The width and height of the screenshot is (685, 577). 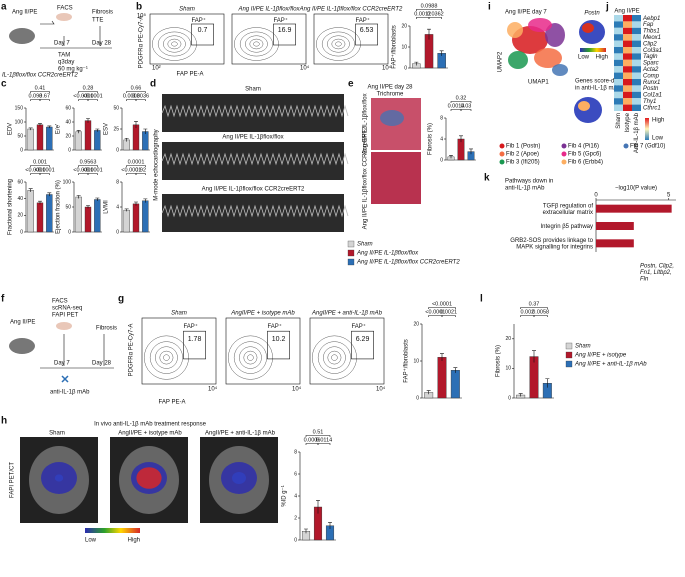 I want to click on legend-label: Fib 5 (Gpc6), so click(x=584, y=155).